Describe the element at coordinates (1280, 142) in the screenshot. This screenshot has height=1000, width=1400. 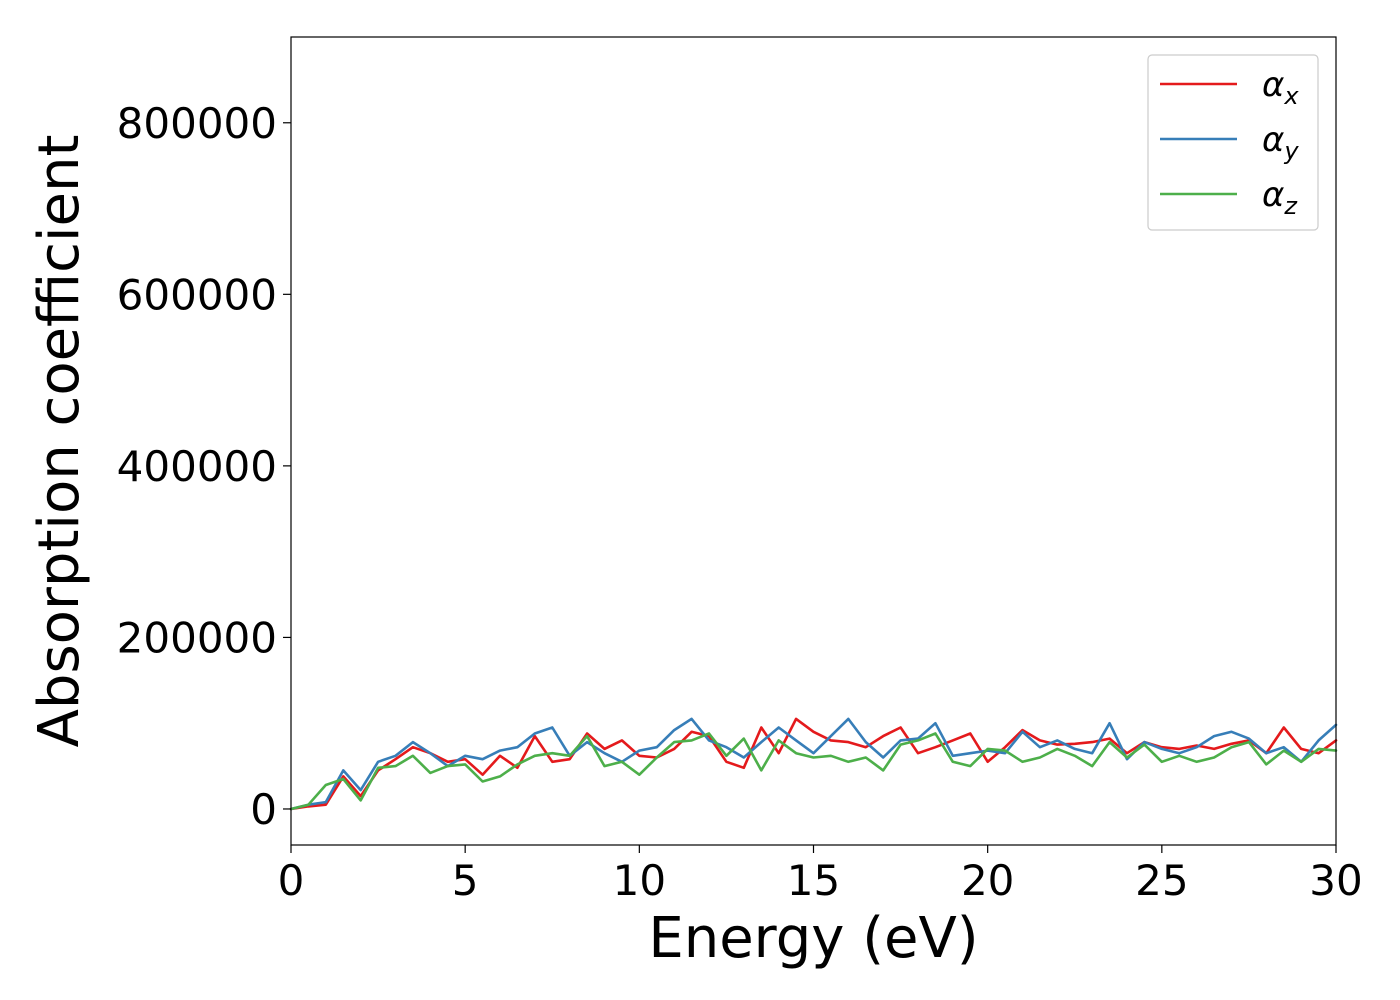
I see `legend-label: αy` at that location.